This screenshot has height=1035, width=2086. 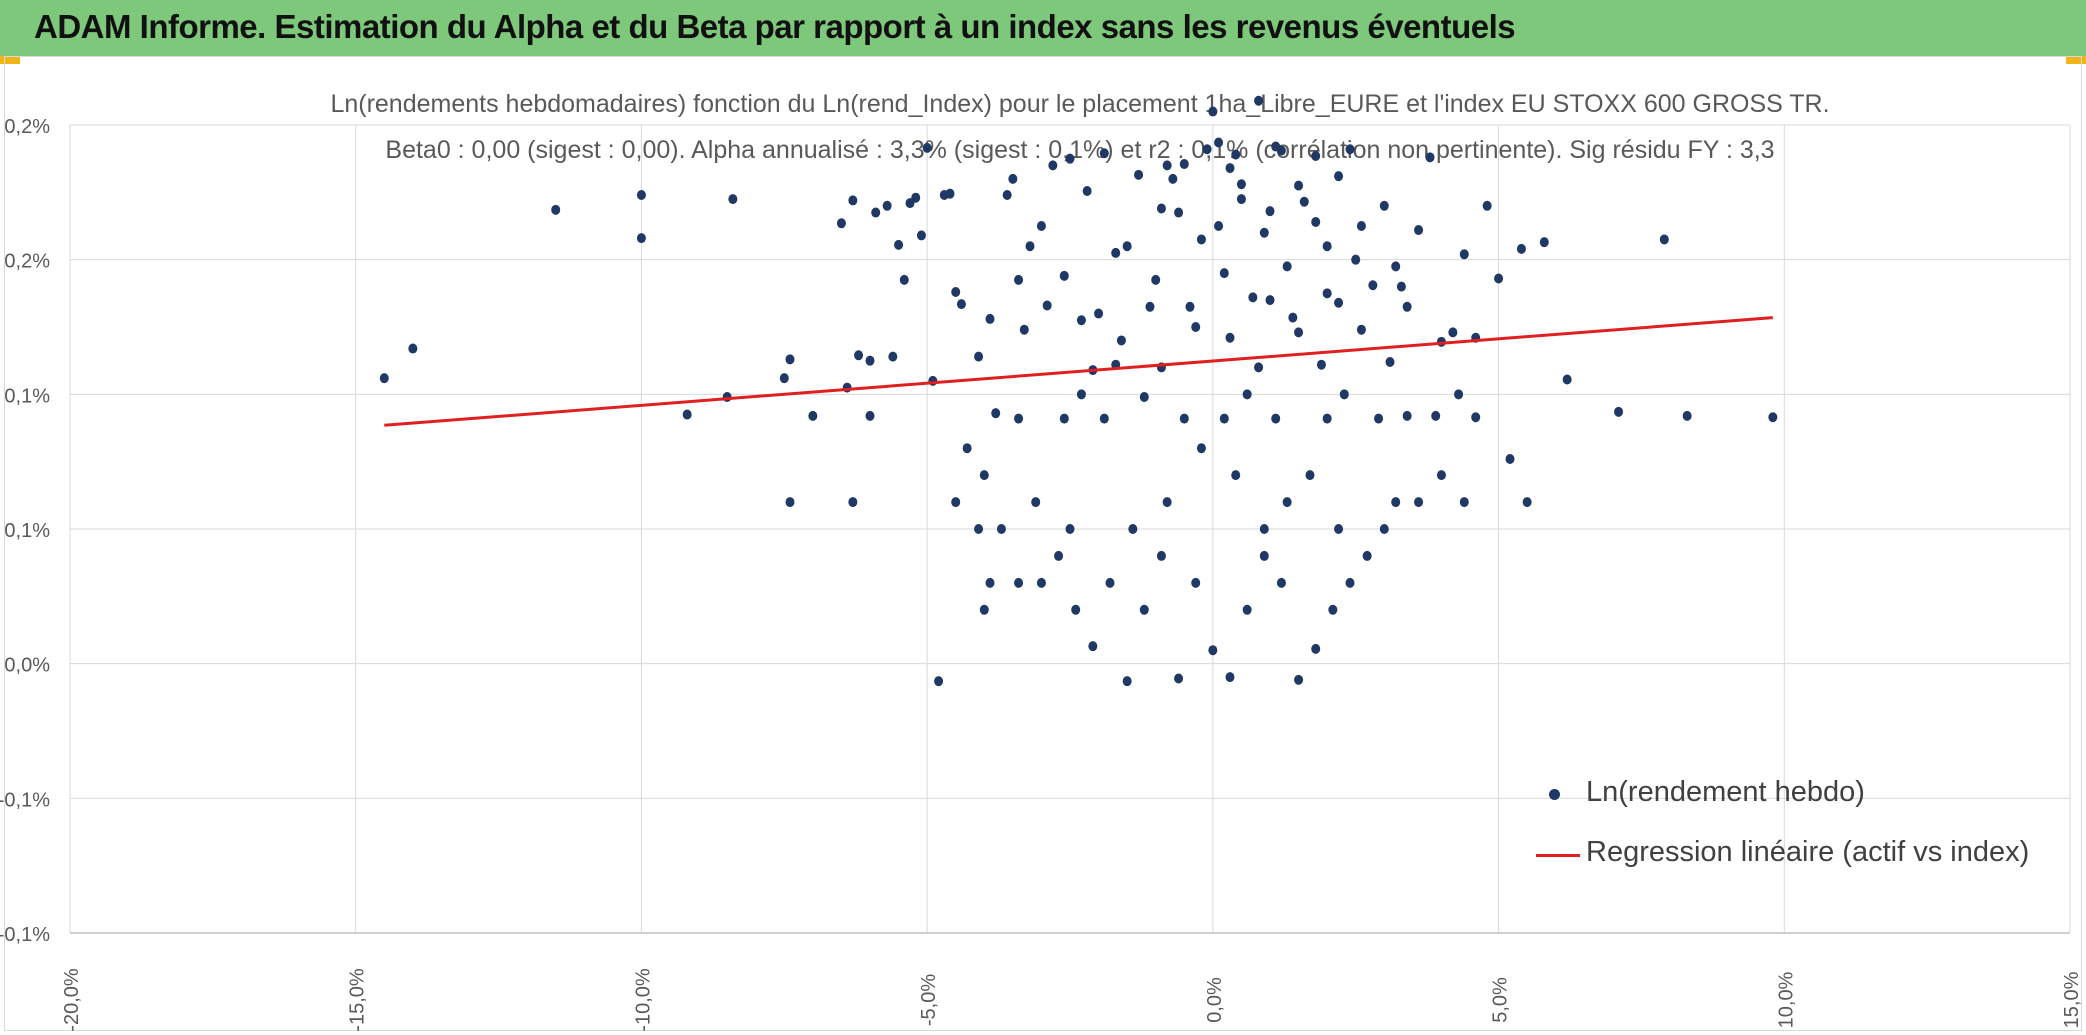 What do you see at coordinates (1786, 999) in the screenshot?
I see `x-tick-label: 10,0%` at bounding box center [1786, 999].